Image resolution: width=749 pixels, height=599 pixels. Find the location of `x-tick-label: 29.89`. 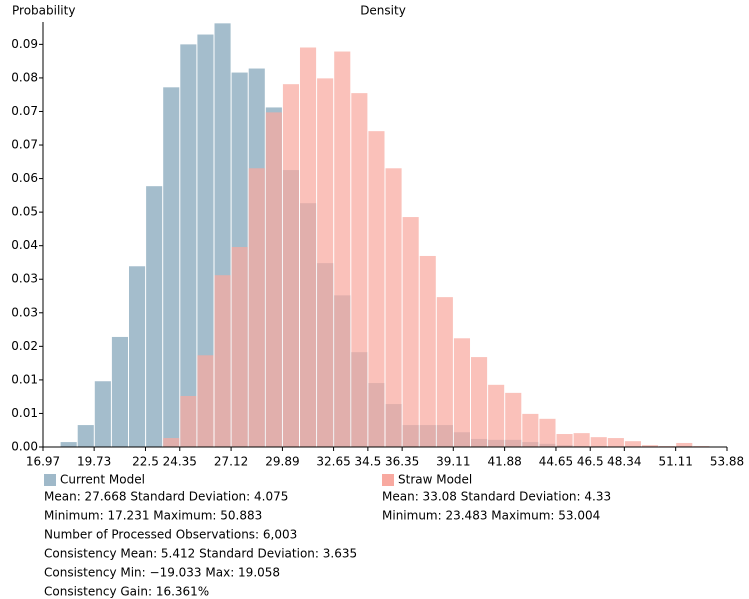

x-tick-label: 29.89 is located at coordinates (282, 462).